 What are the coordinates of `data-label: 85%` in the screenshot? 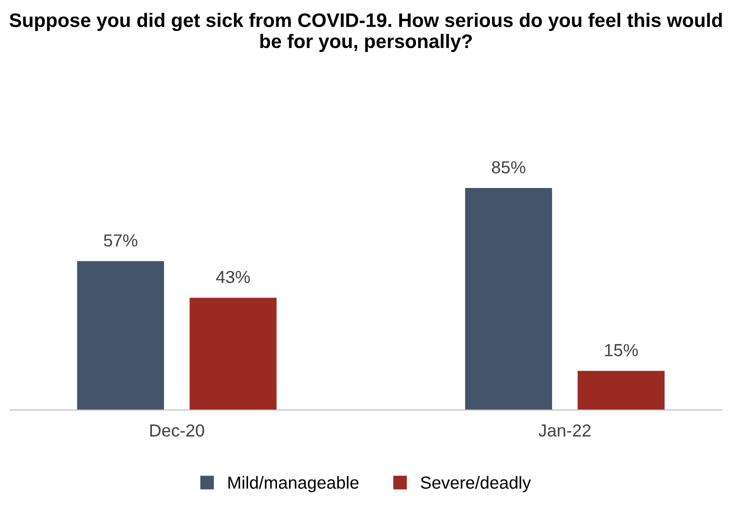 It's located at (509, 167).